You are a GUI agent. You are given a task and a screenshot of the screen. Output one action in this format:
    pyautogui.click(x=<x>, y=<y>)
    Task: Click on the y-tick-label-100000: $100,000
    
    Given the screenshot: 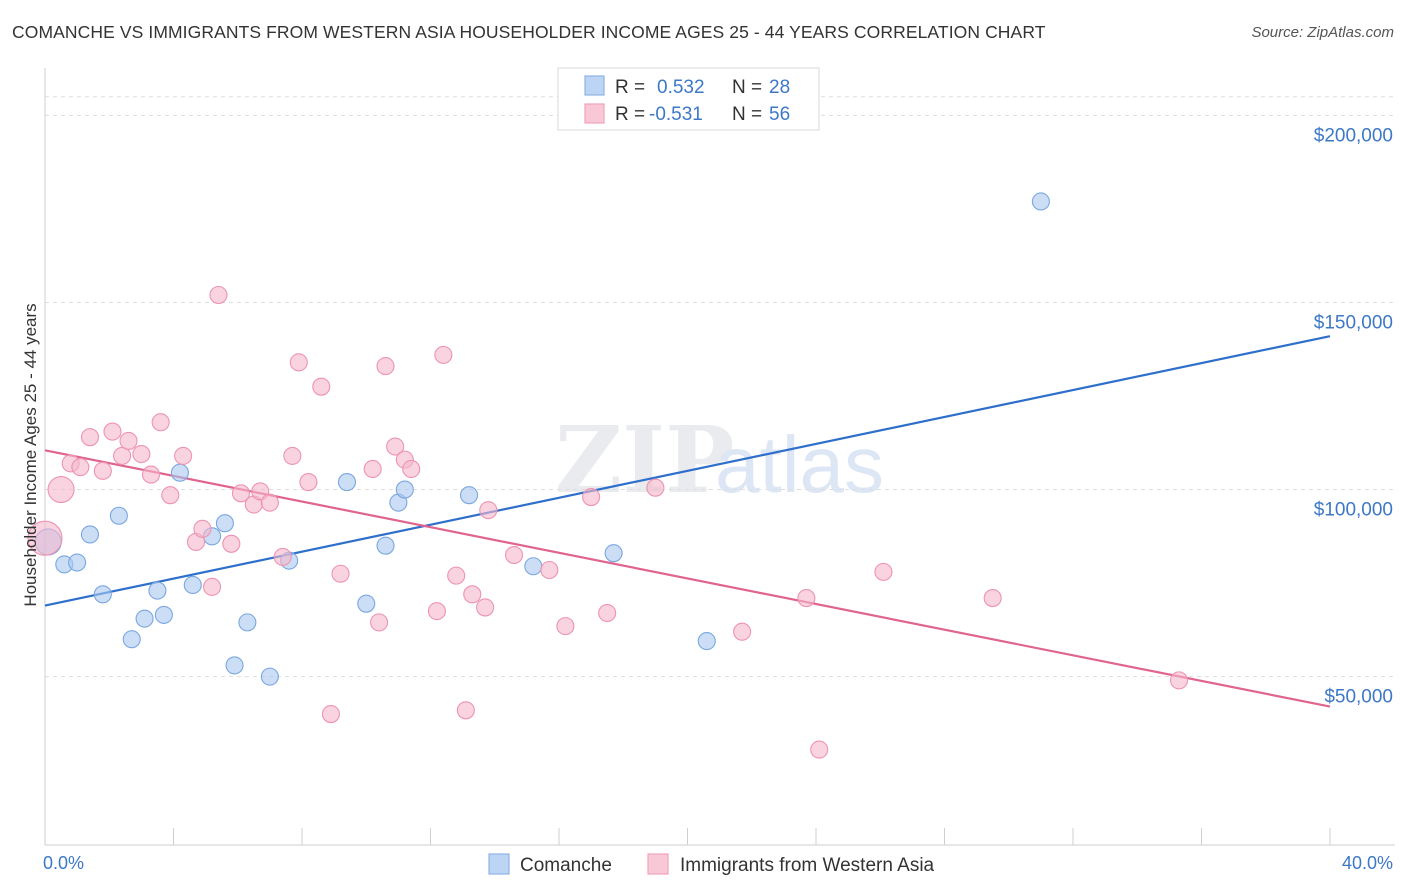 What is the action you would take?
    pyautogui.click(x=1353, y=510)
    